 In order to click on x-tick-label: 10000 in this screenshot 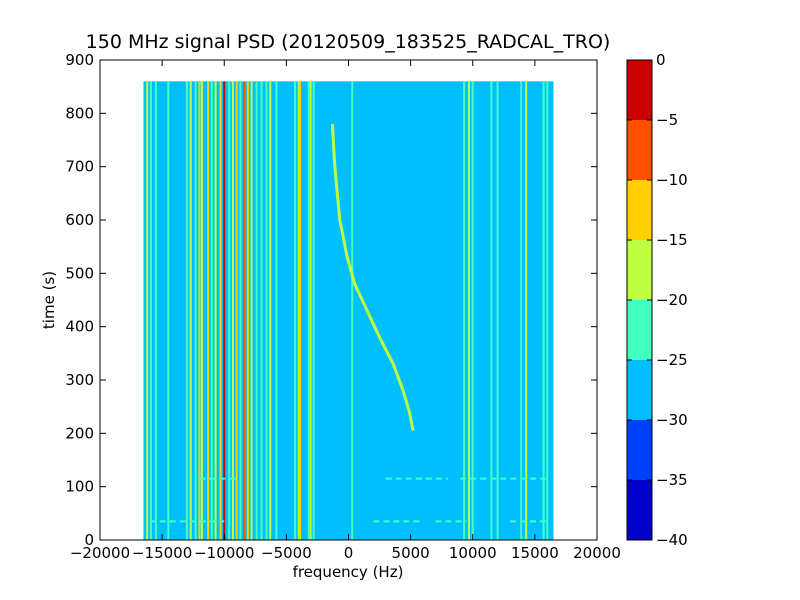, I will do `click(473, 553)`.